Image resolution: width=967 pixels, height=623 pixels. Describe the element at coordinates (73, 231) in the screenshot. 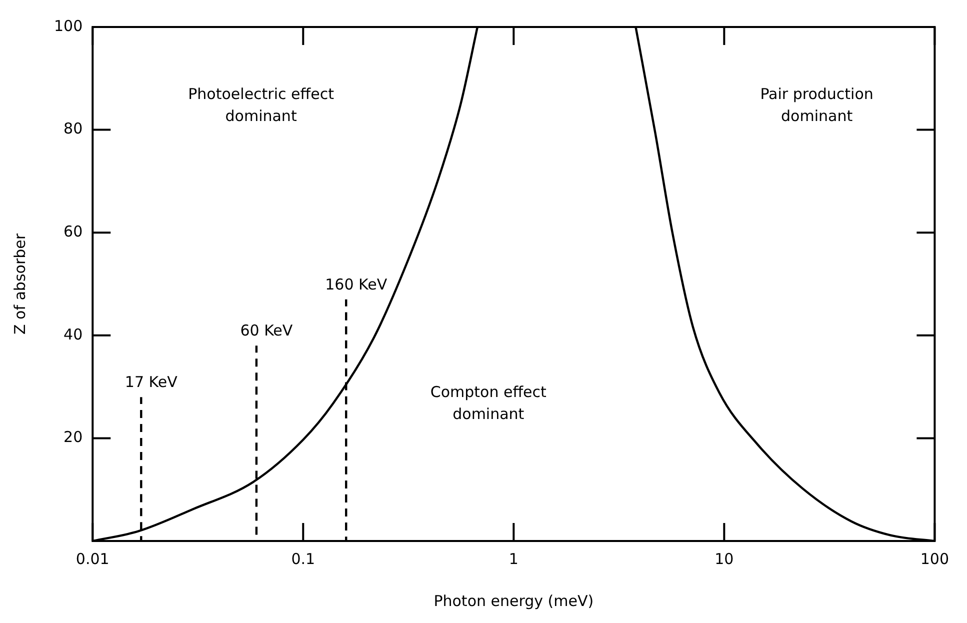

I see `y-tick-label: 60` at that location.